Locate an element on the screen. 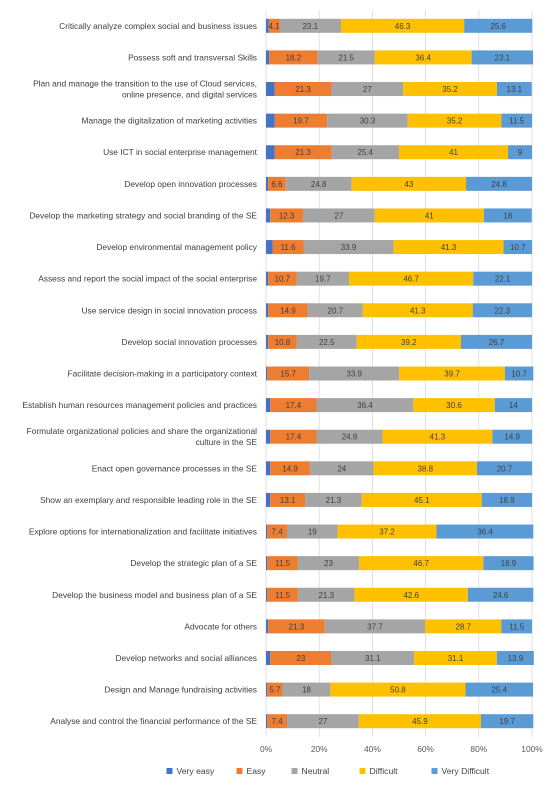 This screenshot has height=788, width=550. x-tick-label: 40% is located at coordinates (372, 749).